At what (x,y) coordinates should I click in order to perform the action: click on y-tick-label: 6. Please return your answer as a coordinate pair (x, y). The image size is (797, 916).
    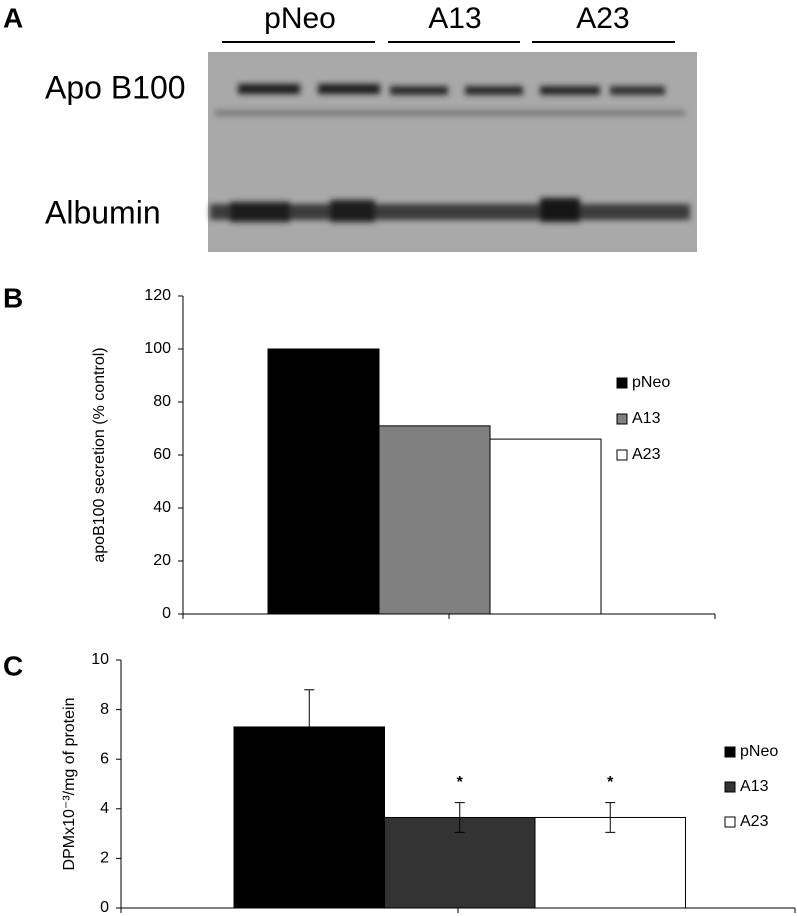
    Looking at the image, I should click on (104, 758).